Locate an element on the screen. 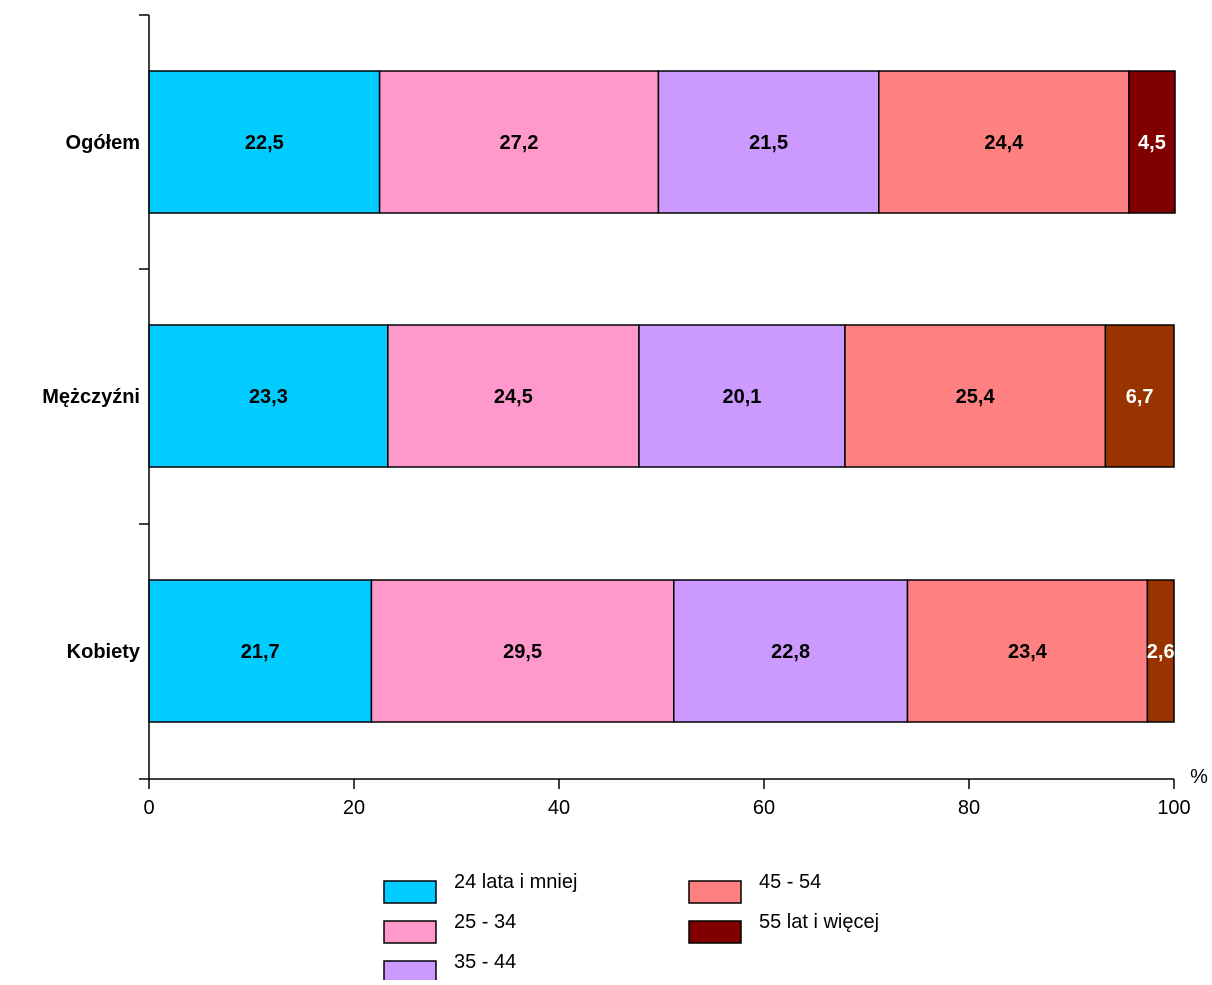 The width and height of the screenshot is (1212, 985). bar-value-label-0-2: 21,5 is located at coordinates (768, 143).